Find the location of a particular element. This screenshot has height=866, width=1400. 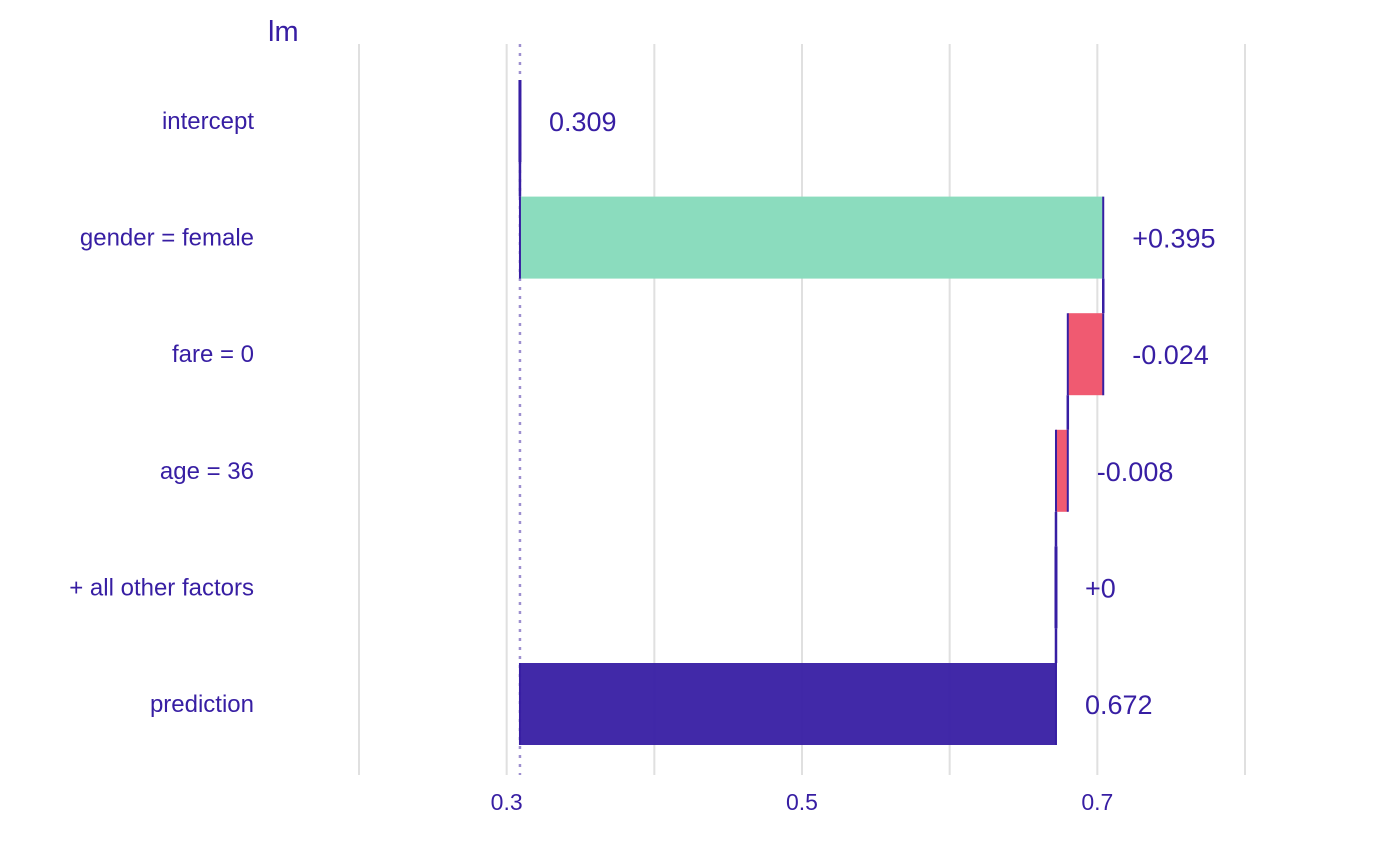

value-label: -0.008 is located at coordinates (1135, 472).